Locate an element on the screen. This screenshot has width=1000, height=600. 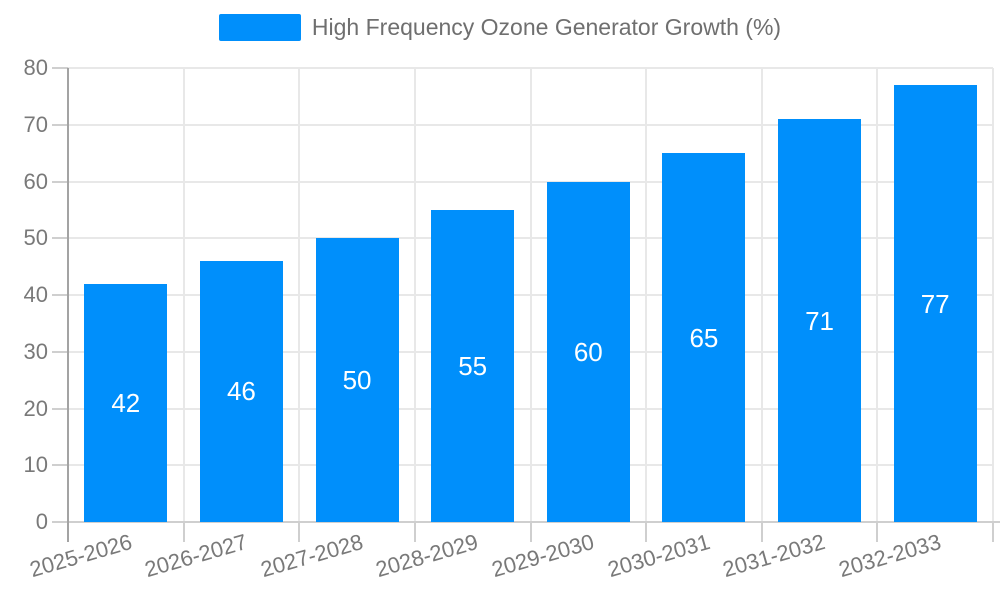
y-axis-label: 80 is located at coordinates (35, 67).